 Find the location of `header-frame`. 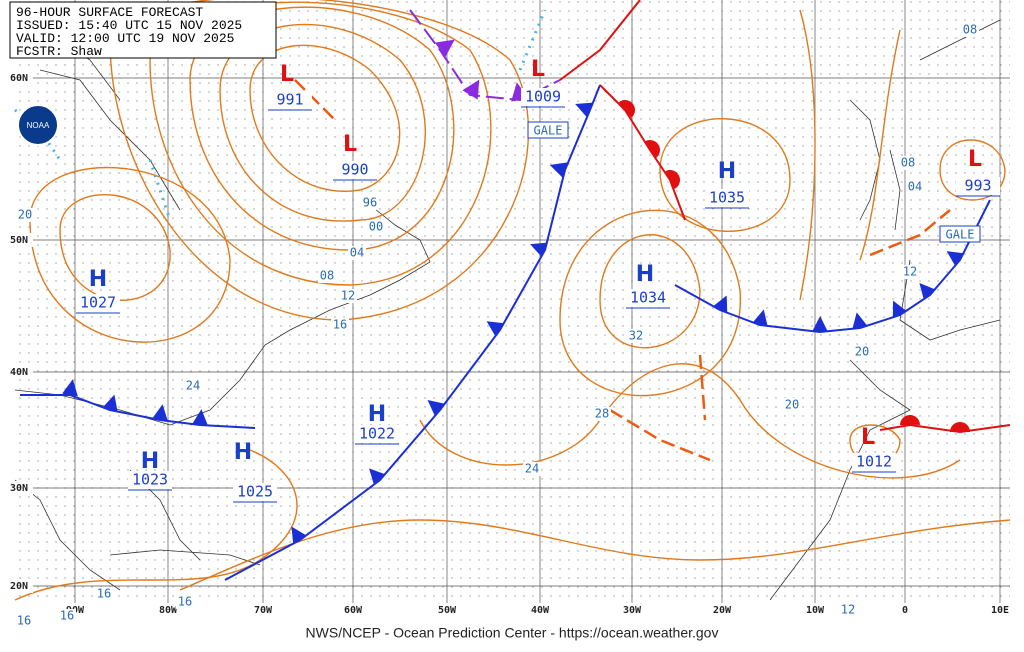

header-frame is located at coordinates (143, 30).